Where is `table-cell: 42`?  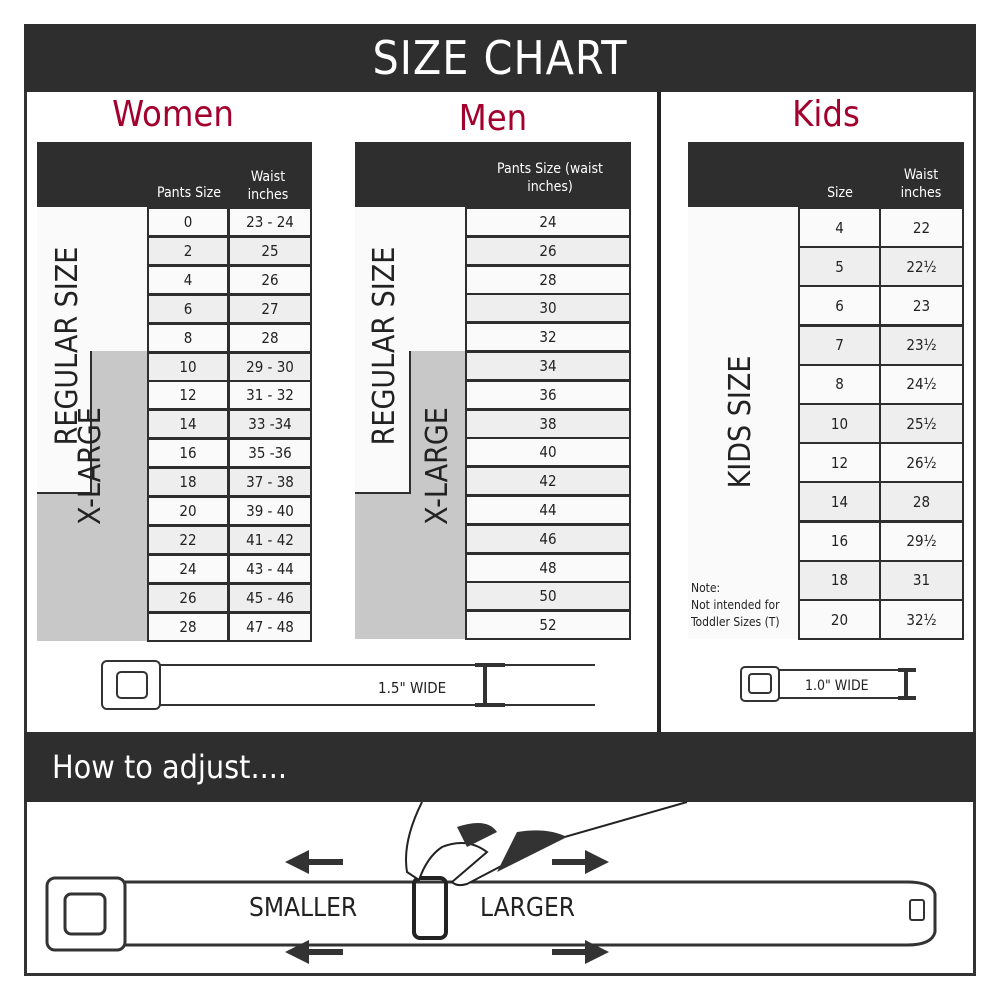
table-cell: 42 is located at coordinates (548, 481).